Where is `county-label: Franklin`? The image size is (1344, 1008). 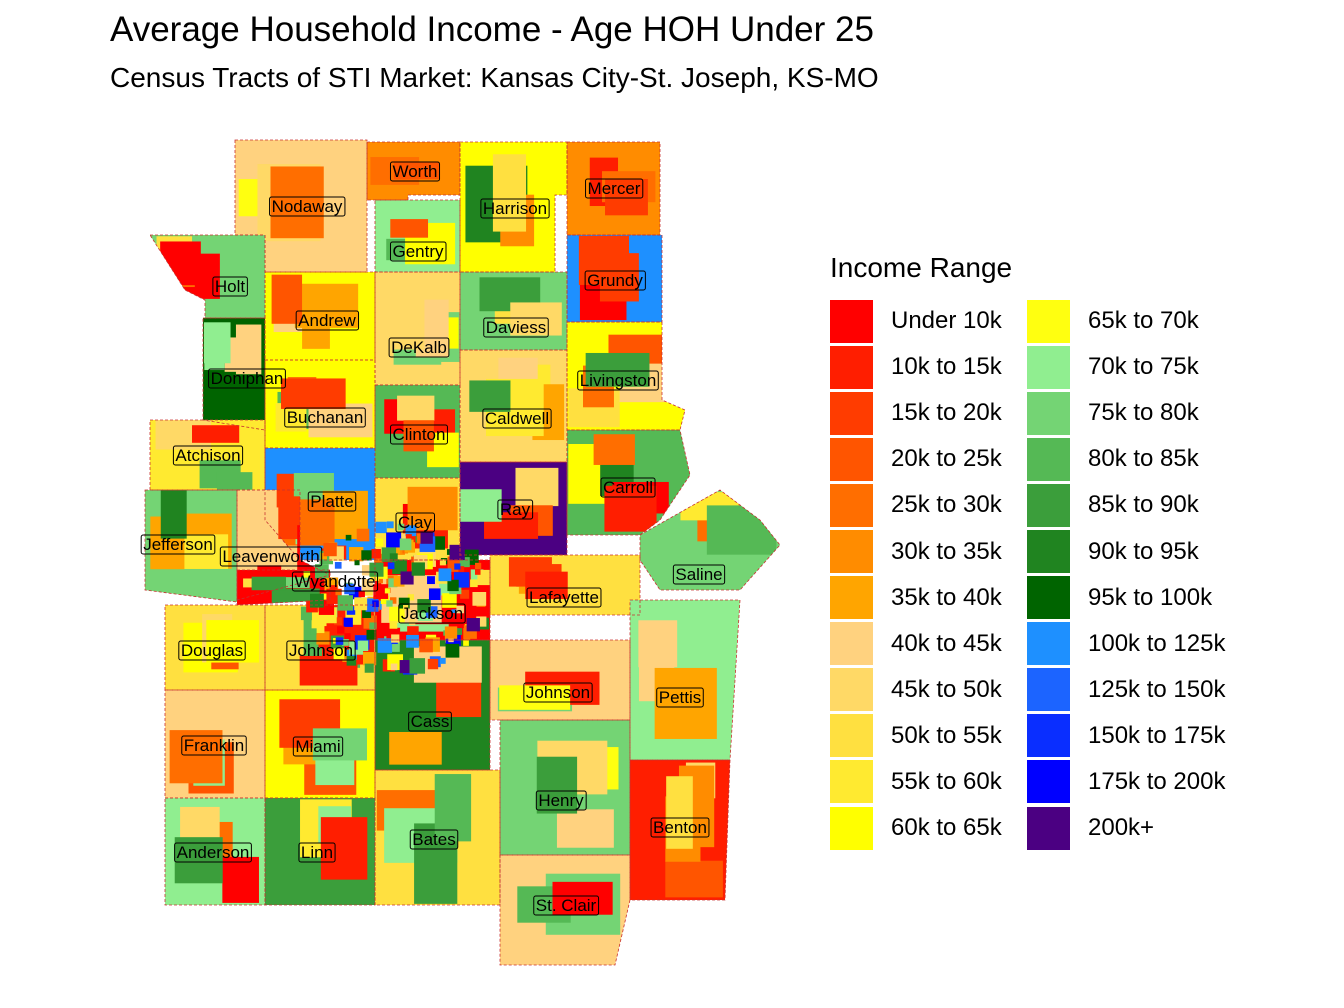 county-label: Franklin is located at coordinates (214, 745).